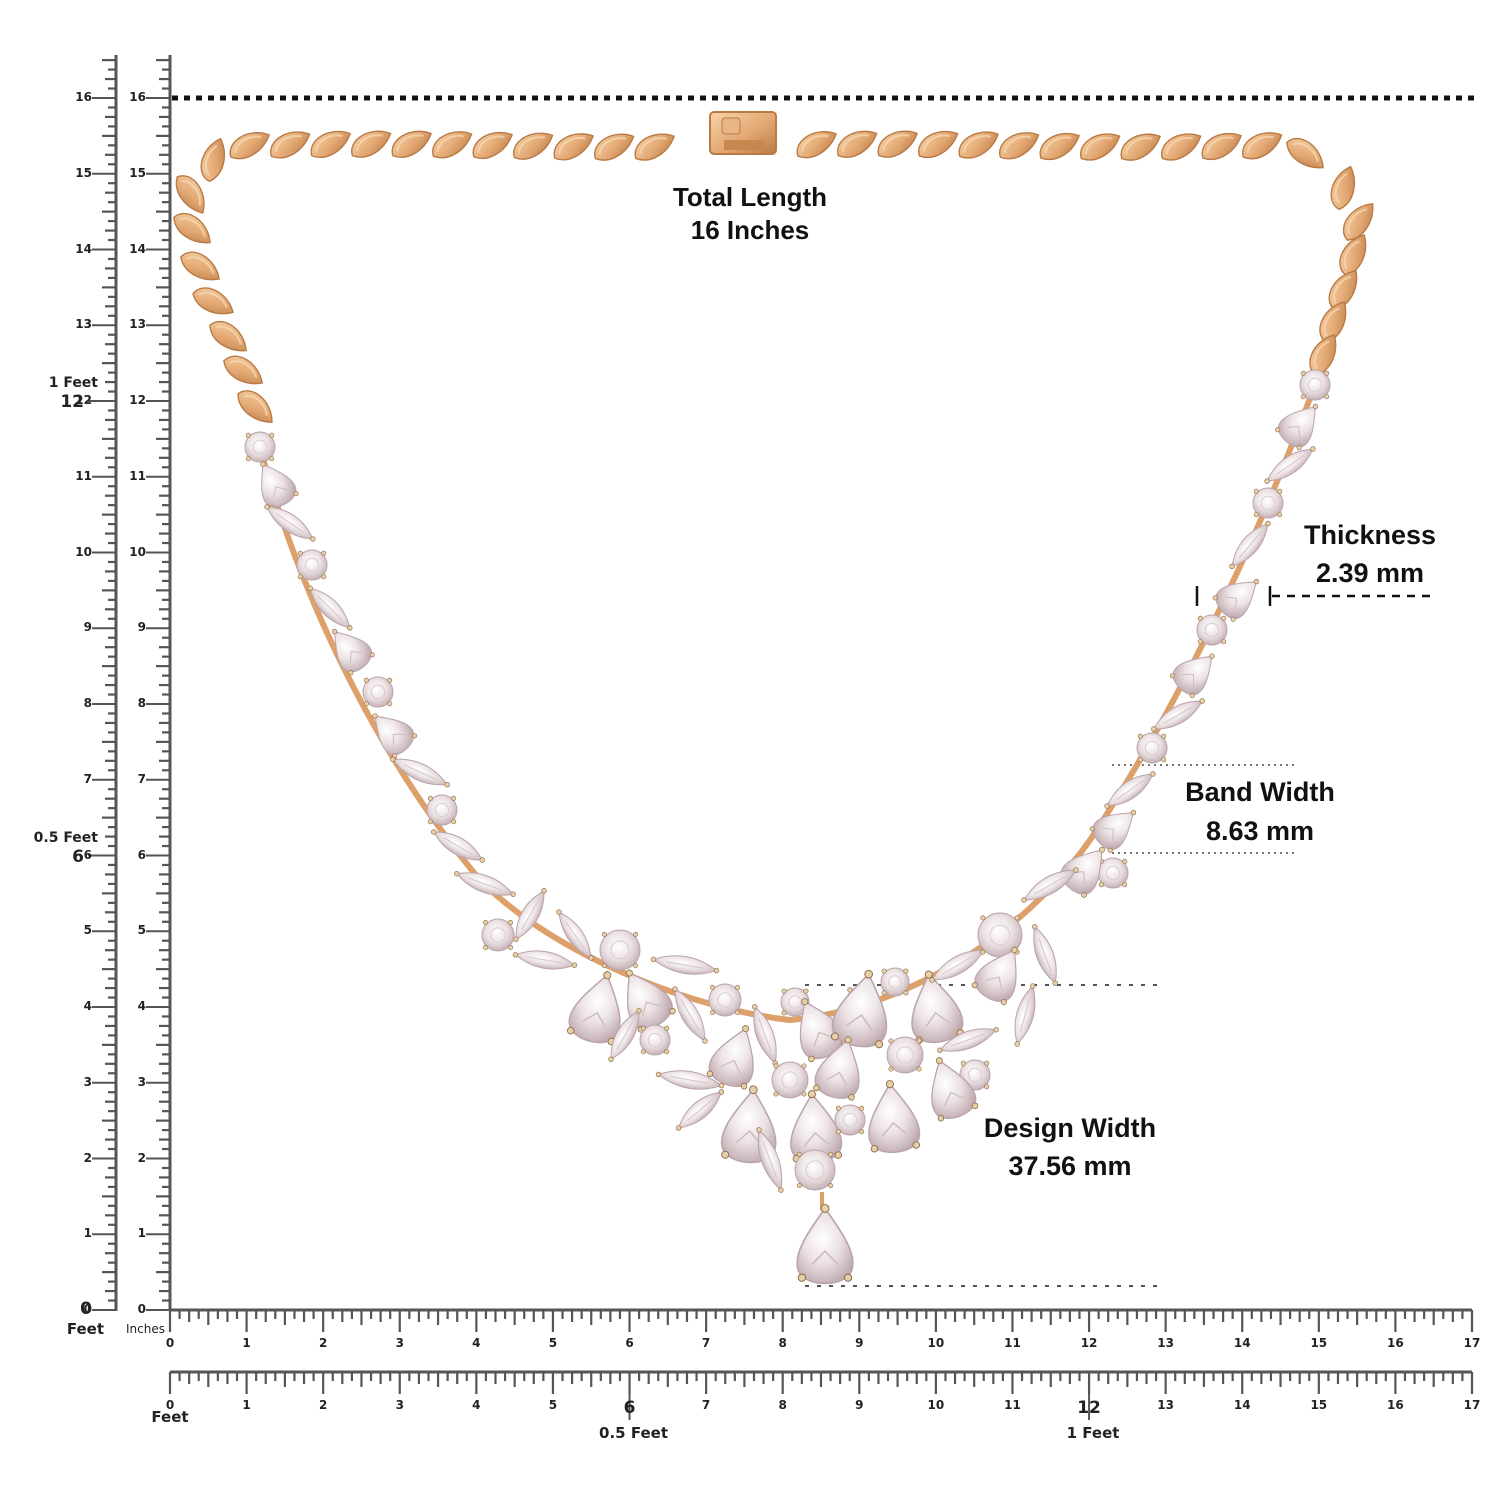 The height and width of the screenshot is (1505, 1500). I want to click on feet-ruler-h-number: 8, so click(782, 1405).